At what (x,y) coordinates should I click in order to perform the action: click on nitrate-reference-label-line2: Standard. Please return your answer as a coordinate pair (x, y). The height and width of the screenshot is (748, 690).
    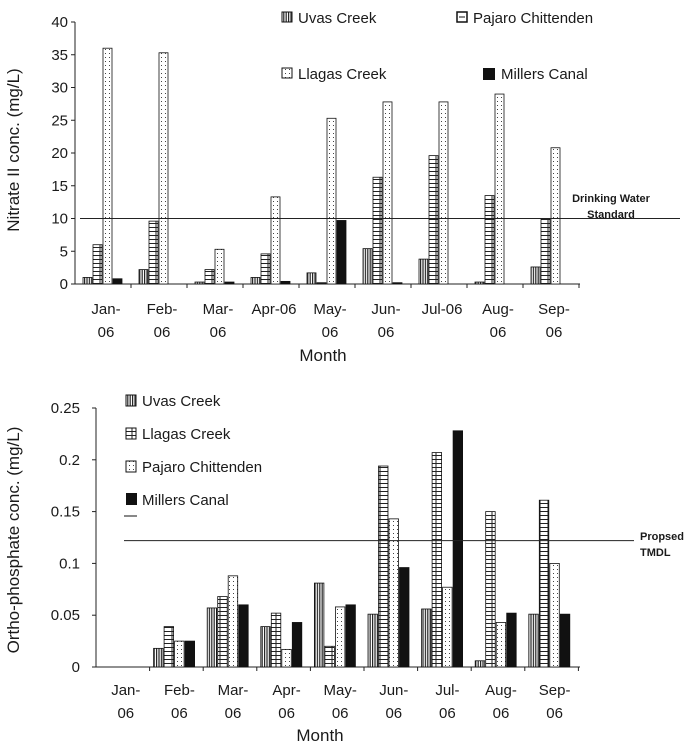
    Looking at the image, I should click on (611, 215).